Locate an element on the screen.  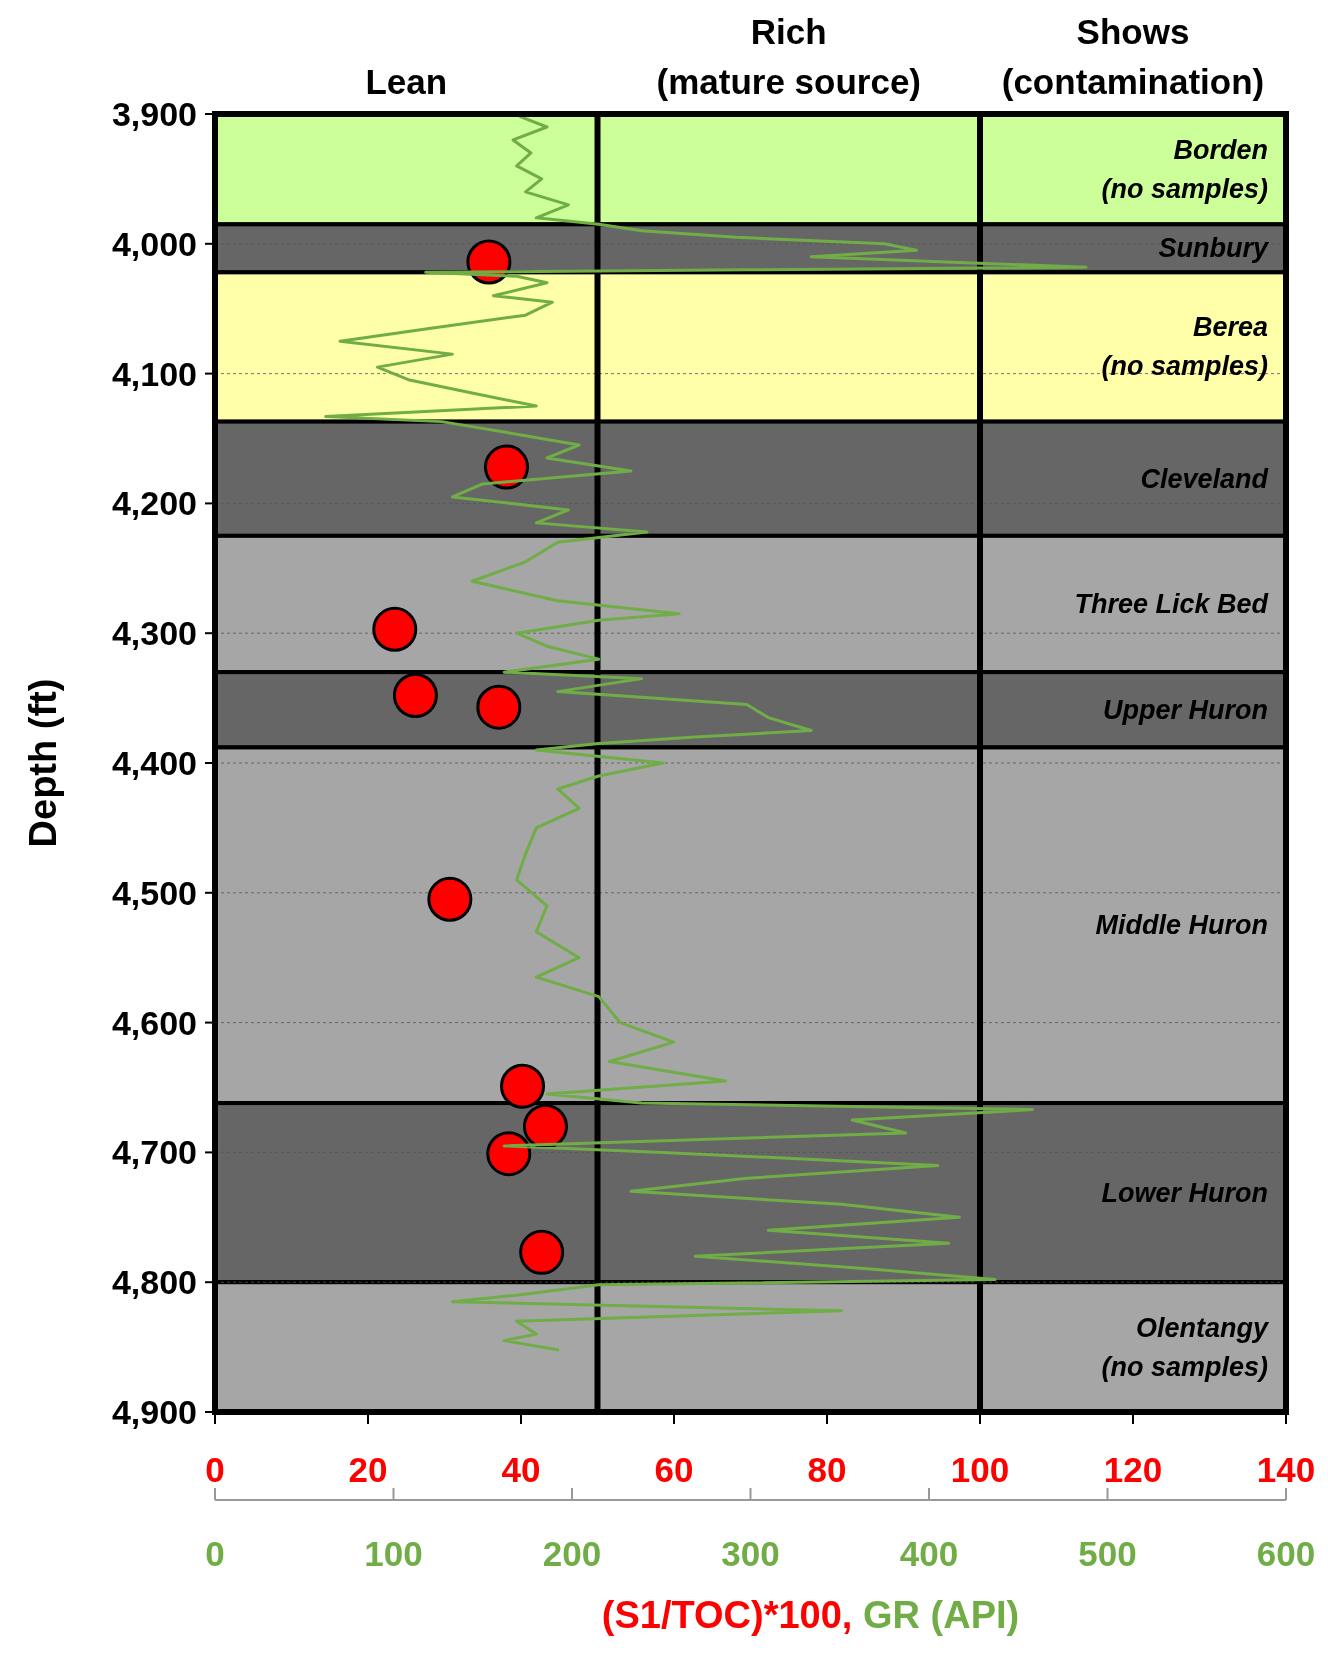
x2-tick-label: 500 is located at coordinates (1107, 1553).